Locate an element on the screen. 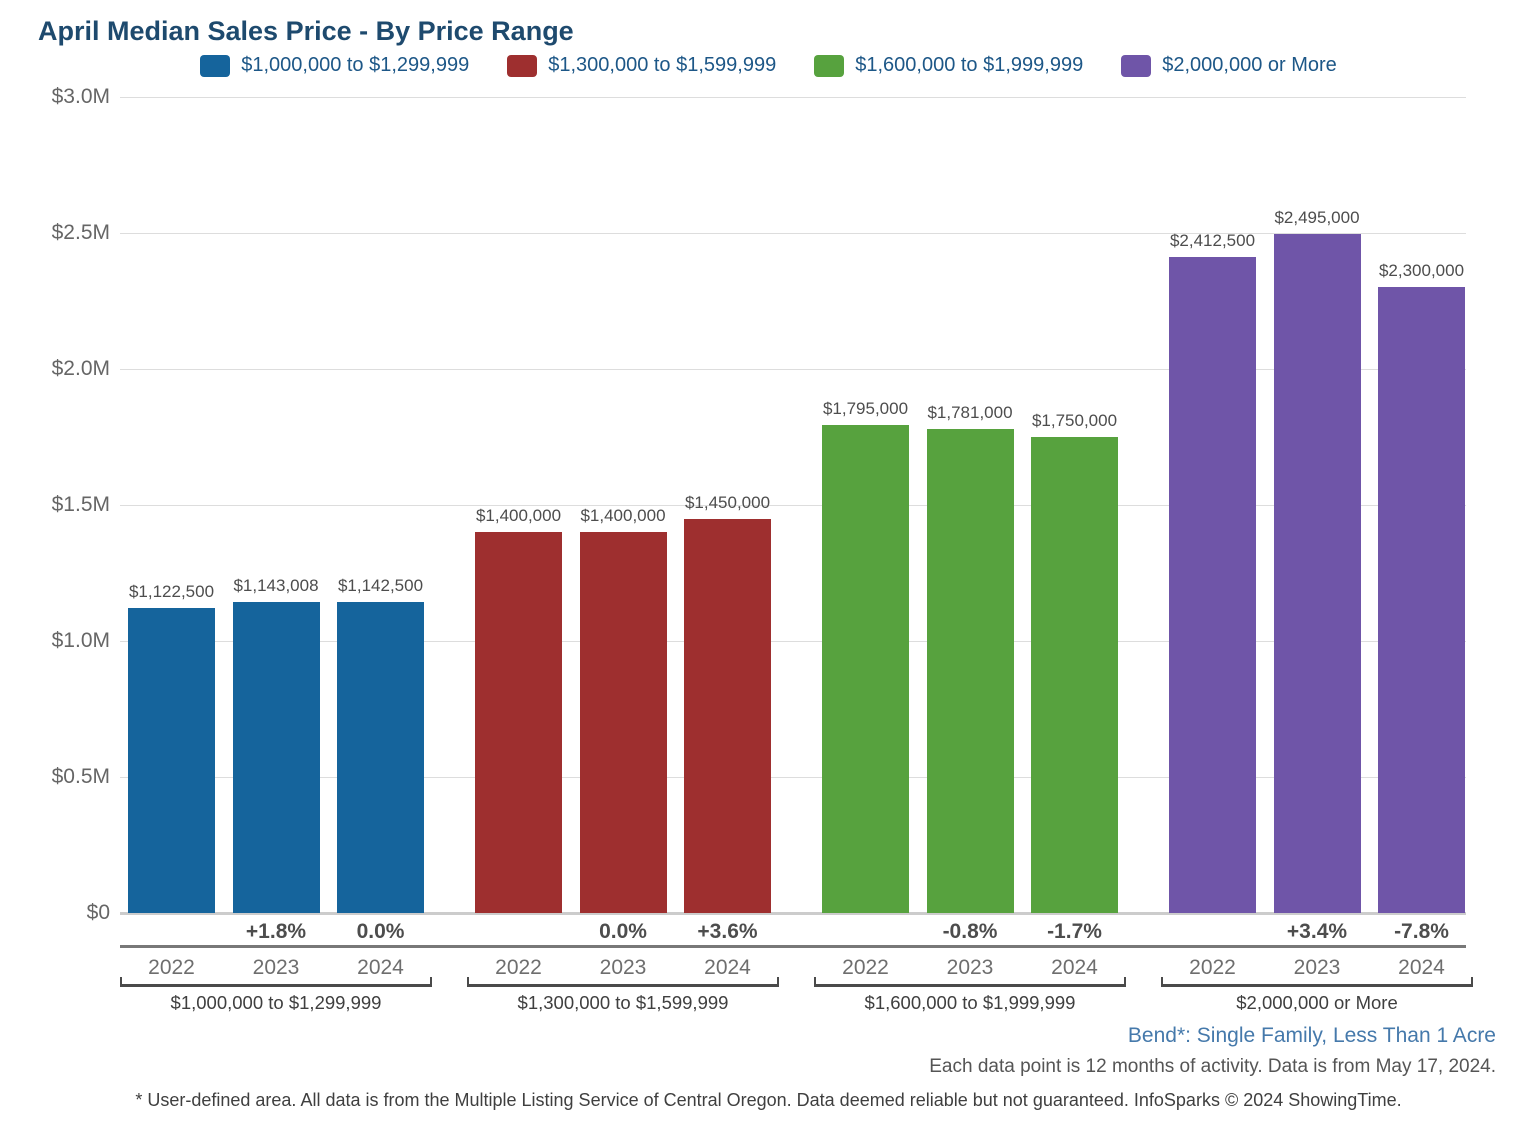 This screenshot has height=1138, width=1537. y-tick-label: $2.5M is located at coordinates (80, 232).